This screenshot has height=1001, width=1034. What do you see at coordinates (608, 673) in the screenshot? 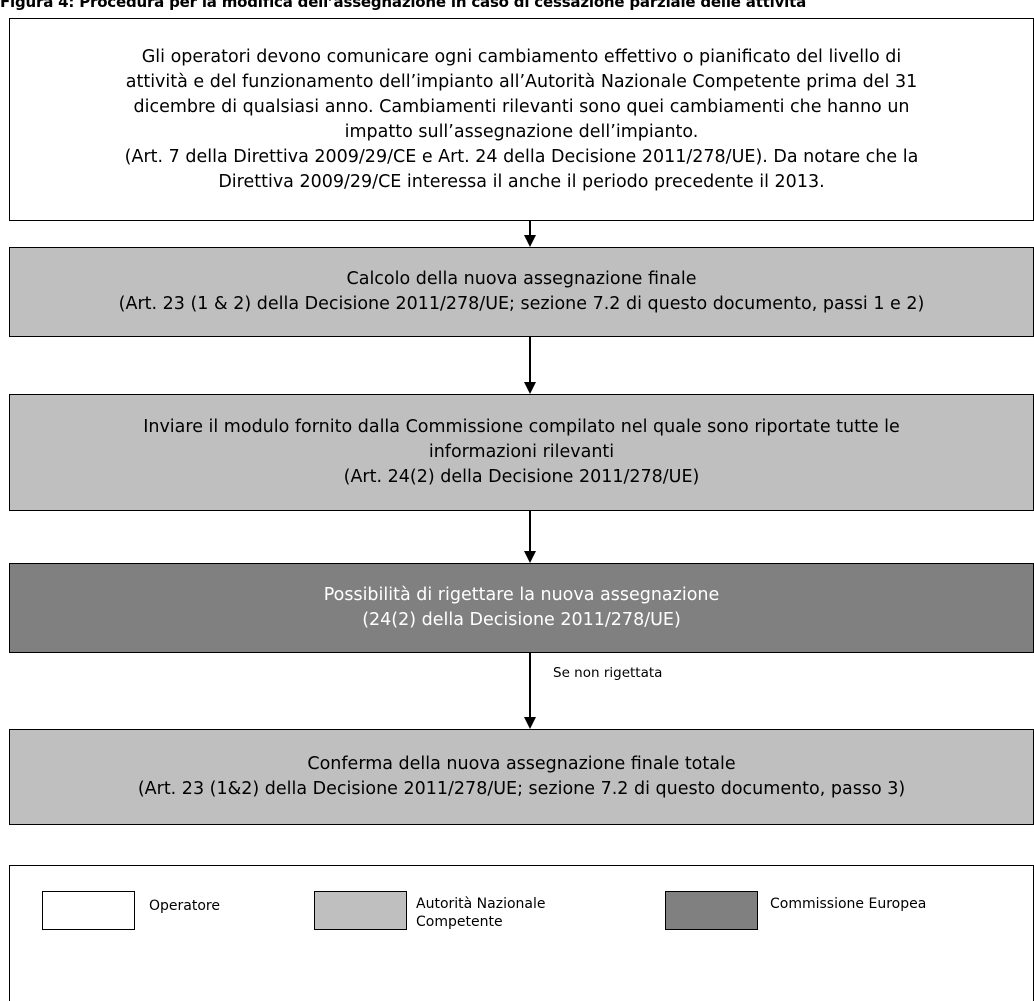
I see `edge-label-not-rejected: Se non rigettata` at bounding box center [608, 673].